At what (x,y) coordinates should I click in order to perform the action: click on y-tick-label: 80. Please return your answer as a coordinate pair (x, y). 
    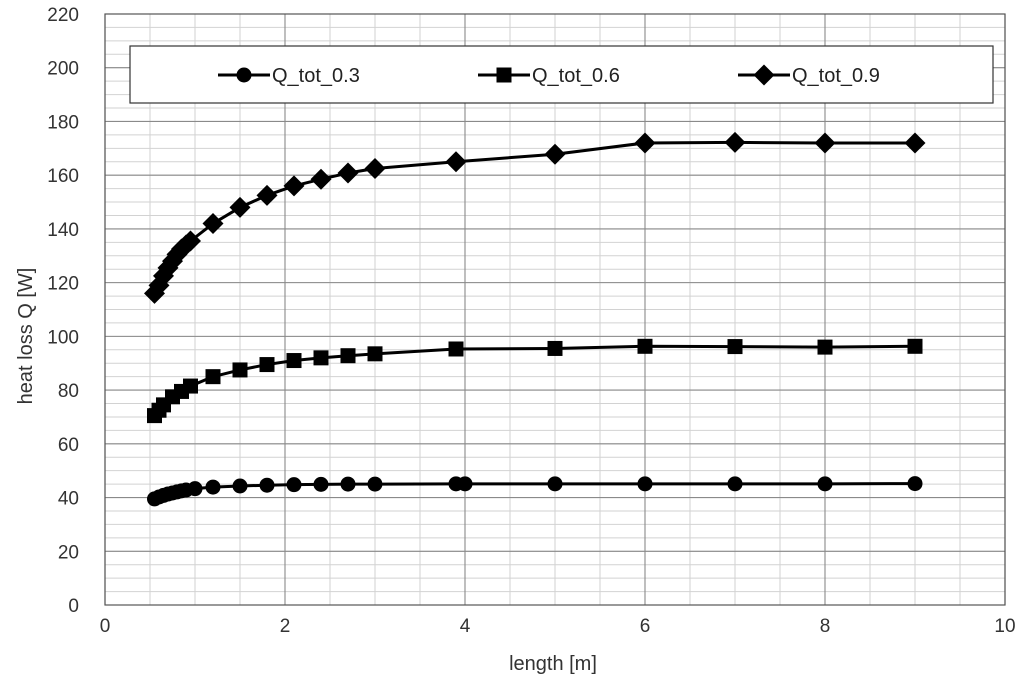
    Looking at the image, I should click on (68, 391).